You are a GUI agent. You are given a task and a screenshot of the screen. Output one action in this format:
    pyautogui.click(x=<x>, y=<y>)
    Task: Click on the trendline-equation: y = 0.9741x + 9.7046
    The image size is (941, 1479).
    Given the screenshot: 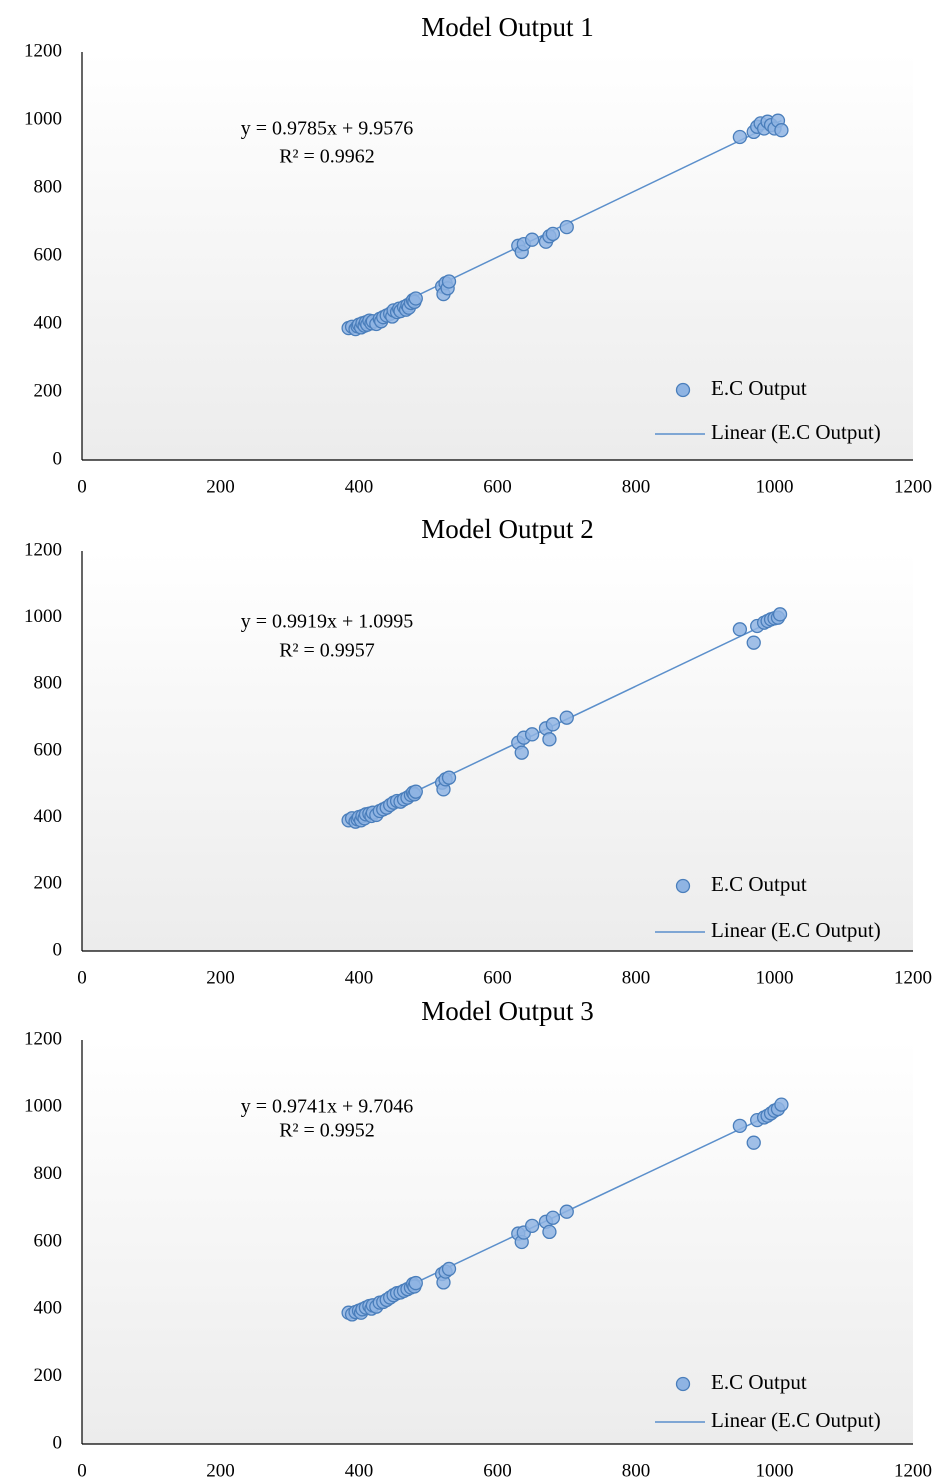 What is the action you would take?
    pyautogui.click(x=327, y=1107)
    